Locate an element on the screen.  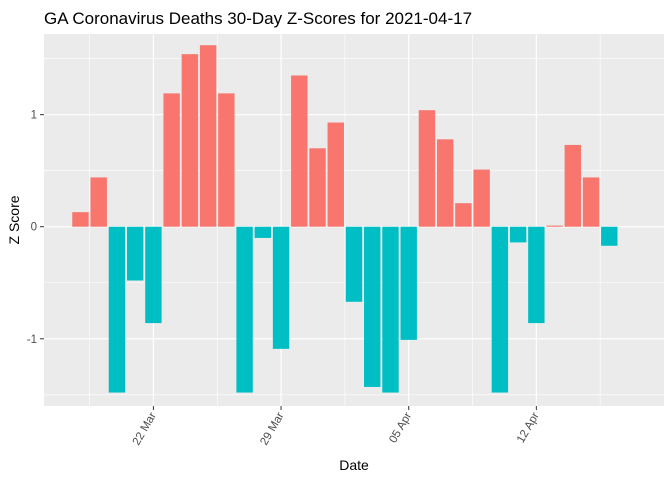
x-tick-label: 22 Mar is located at coordinates (145, 428).